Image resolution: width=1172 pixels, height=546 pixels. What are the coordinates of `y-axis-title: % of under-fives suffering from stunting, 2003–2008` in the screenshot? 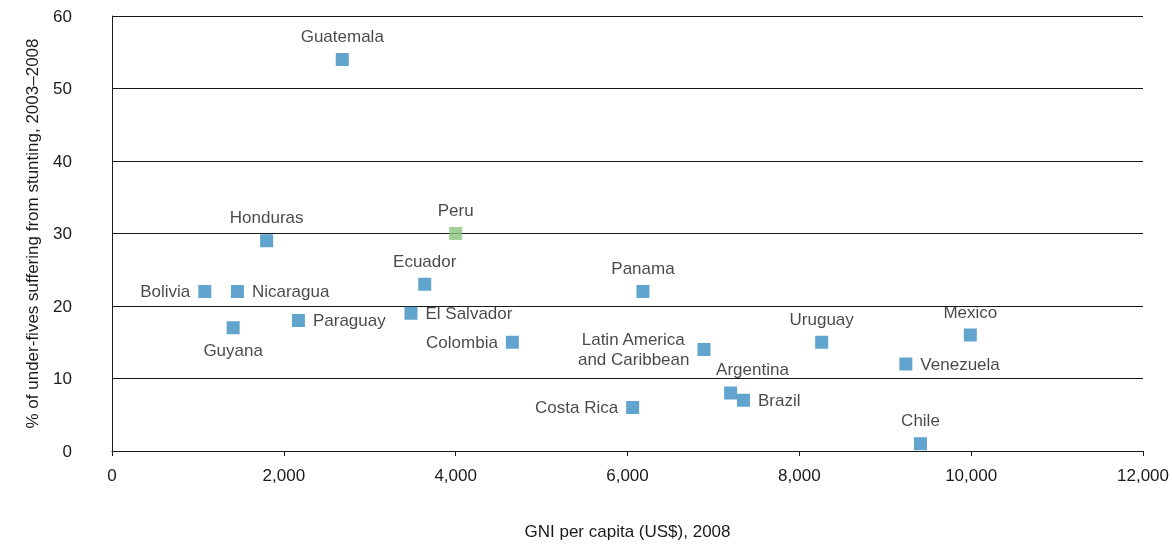 It's located at (32, 233).